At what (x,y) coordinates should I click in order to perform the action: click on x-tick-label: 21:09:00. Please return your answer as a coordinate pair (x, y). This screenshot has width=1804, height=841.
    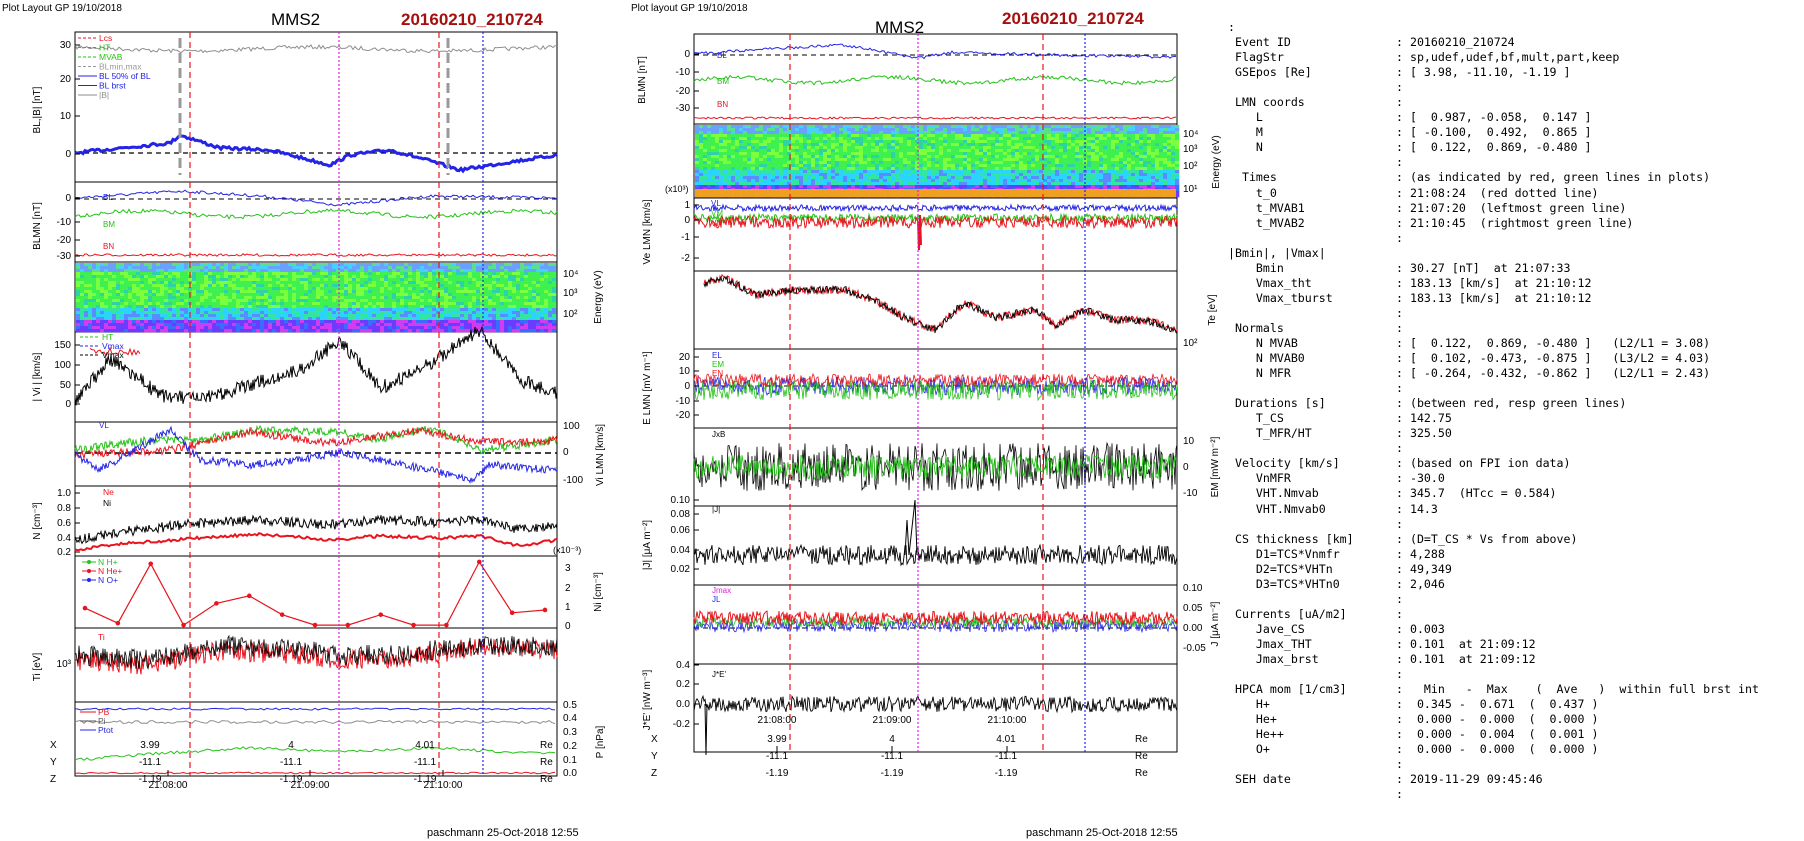
    Looking at the image, I should click on (310, 785).